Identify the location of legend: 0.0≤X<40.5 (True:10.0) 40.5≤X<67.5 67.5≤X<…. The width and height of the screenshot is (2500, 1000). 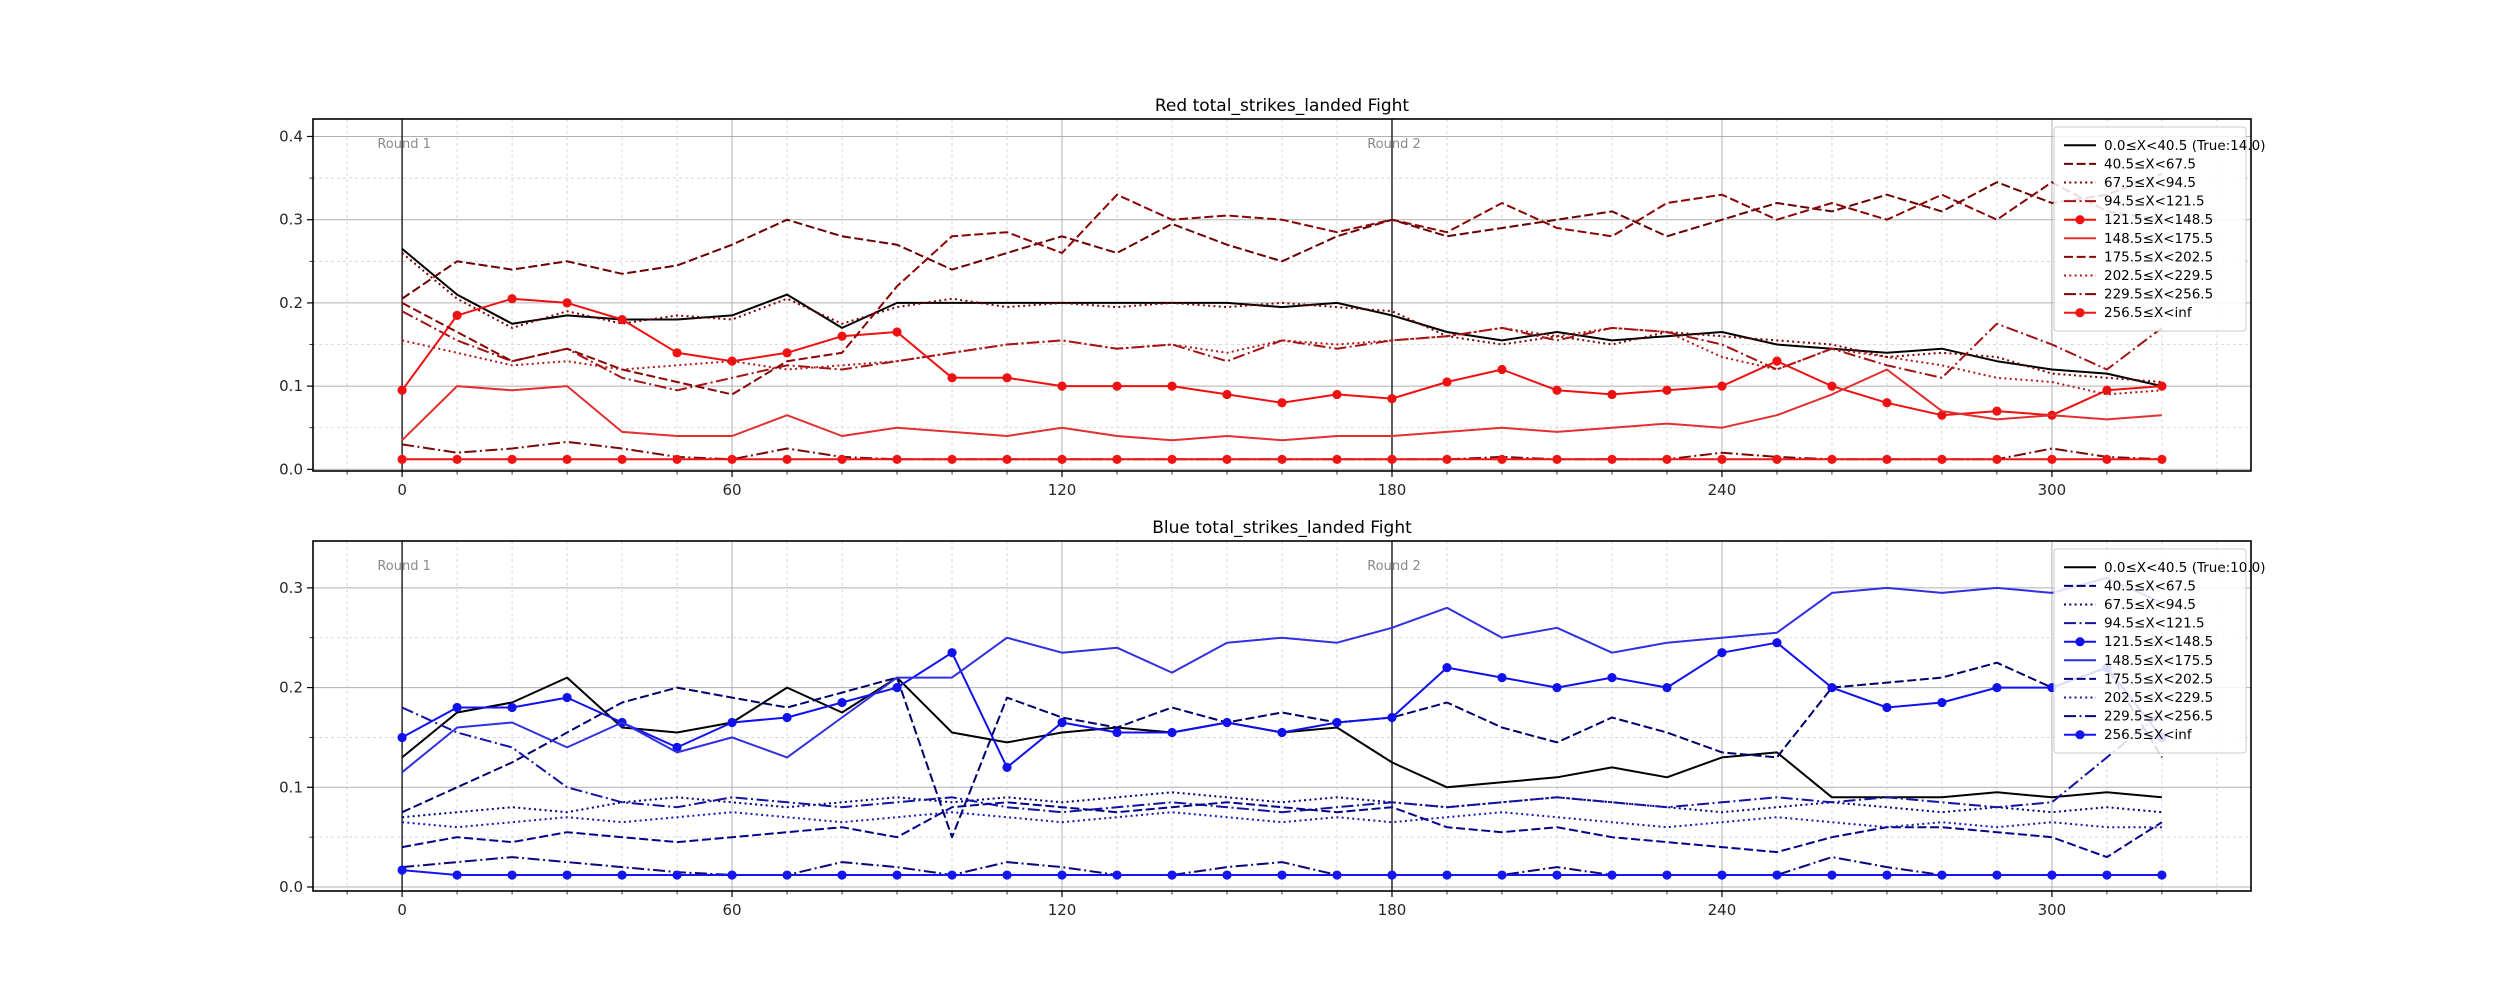
(2159, 651).